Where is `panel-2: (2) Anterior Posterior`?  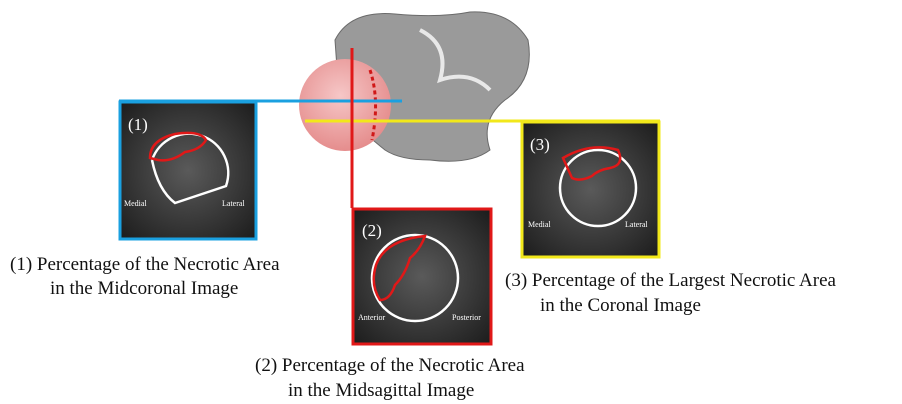 panel-2: (2) Anterior Posterior is located at coordinates (422, 276).